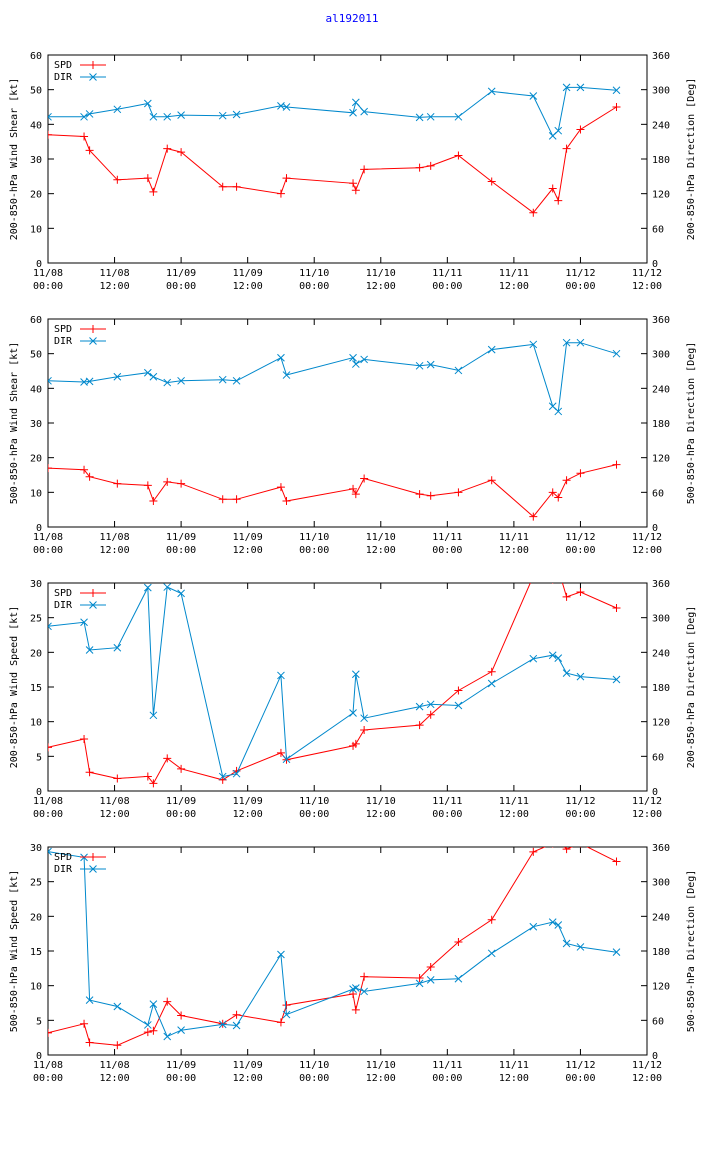 Image resolution: width=704 pixels, height=1156 pixels. What do you see at coordinates (115, 537) in the screenshot?
I see `x-tick-label-date: 11/08` at bounding box center [115, 537].